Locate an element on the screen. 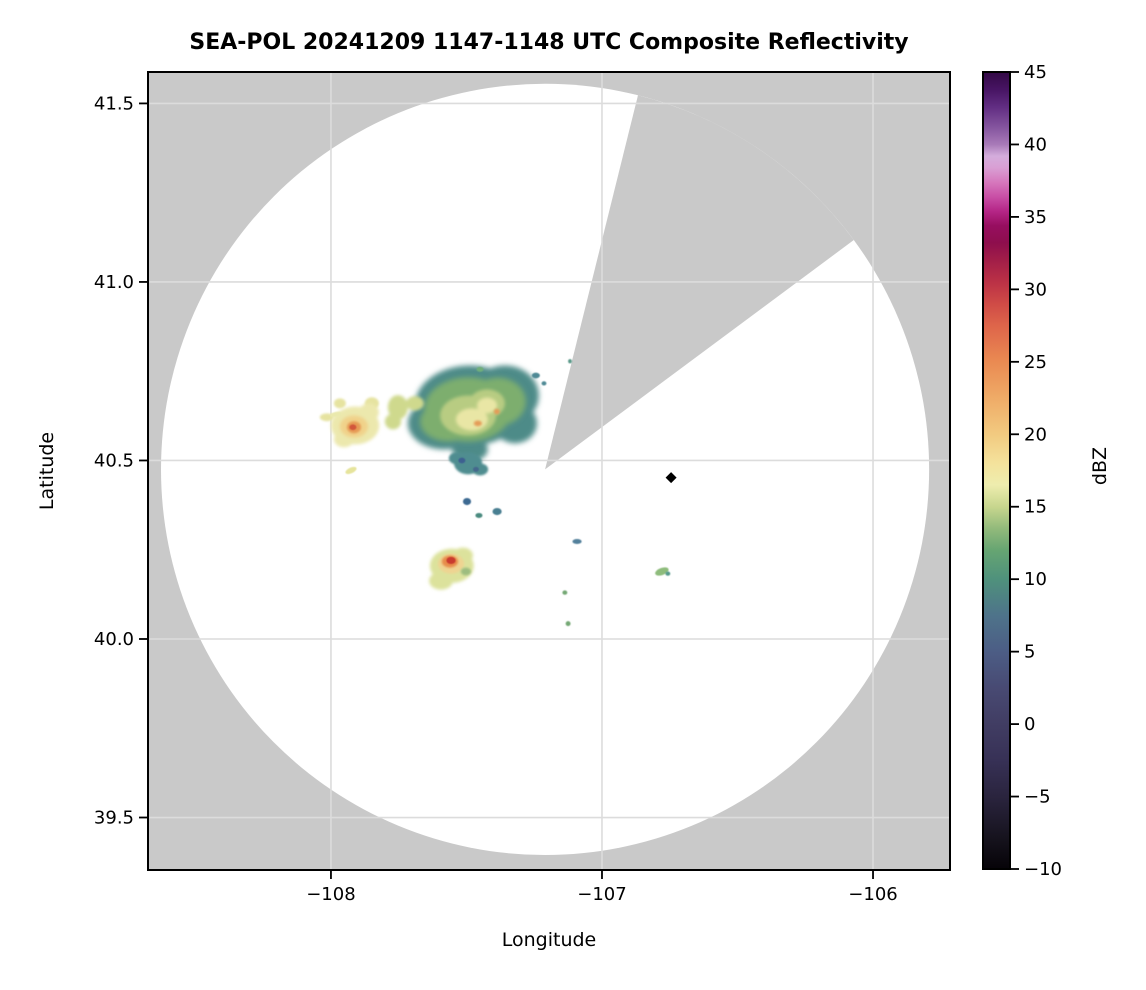 Image resolution: width=1146 pixels, height=990 pixels. echo-west-cell is located at coordinates (355, 425).